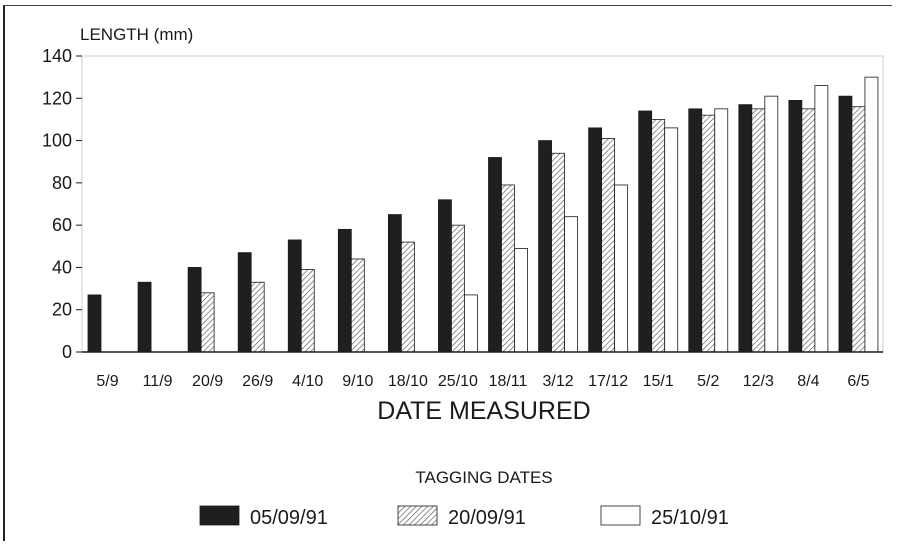 This screenshot has height=548, width=897. I want to click on y-axis: 0 20 40 60 80 100 120 140, so click(62, 204).